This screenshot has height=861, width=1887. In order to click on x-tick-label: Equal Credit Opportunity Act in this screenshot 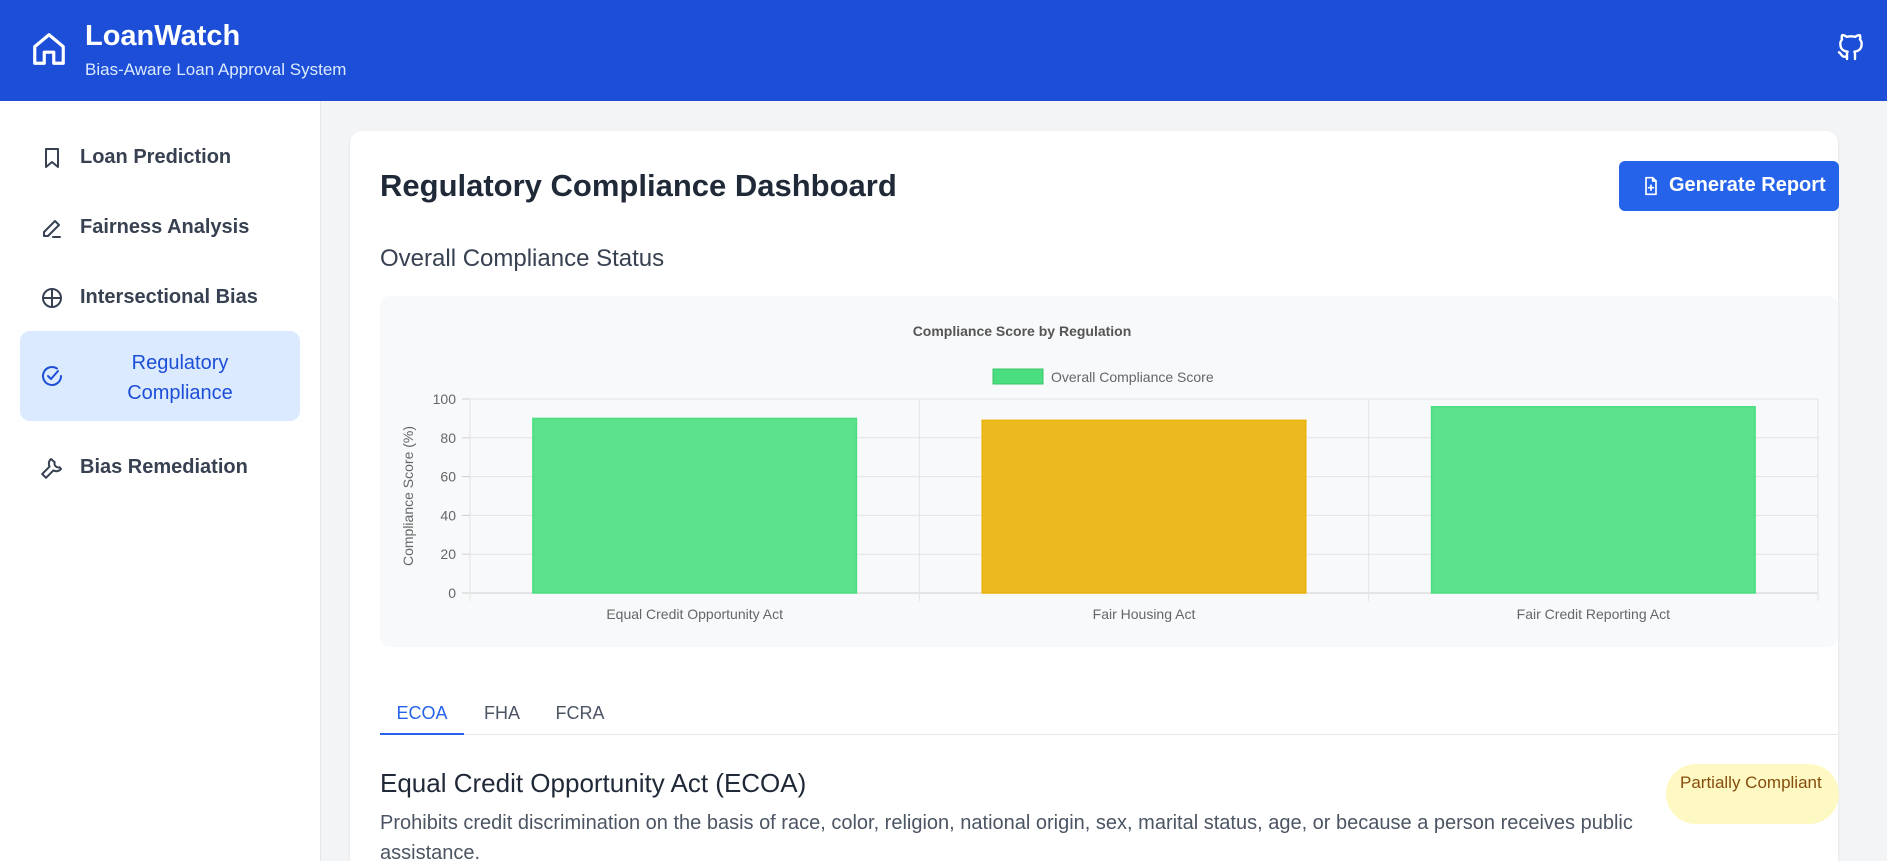, I will do `click(694, 614)`.